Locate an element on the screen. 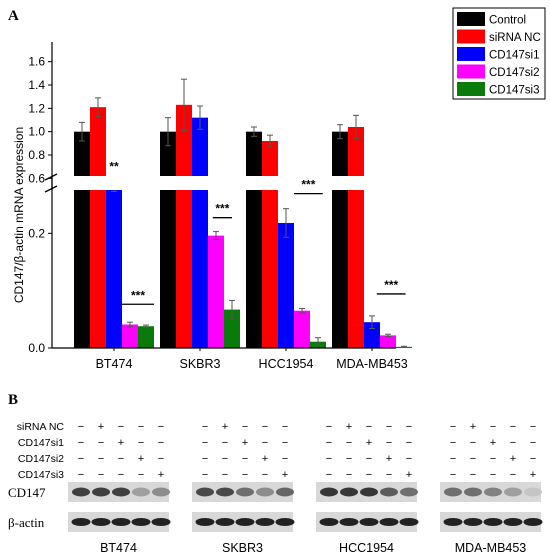 The width and height of the screenshot is (550, 560). condition-label: CD147si1 is located at coordinates (41, 443).